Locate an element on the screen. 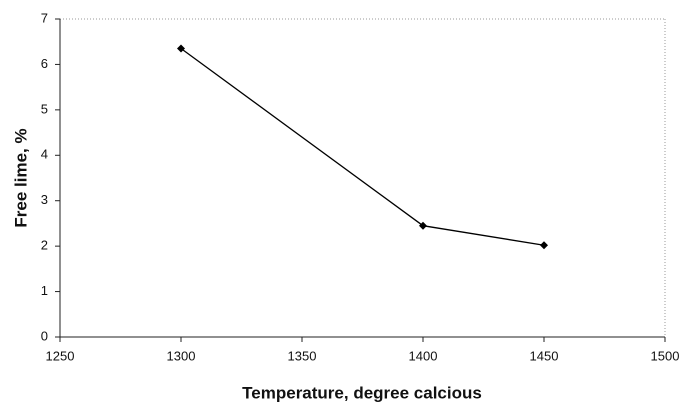 The image size is (683, 407). y-tick-label: 5 is located at coordinates (44, 108).